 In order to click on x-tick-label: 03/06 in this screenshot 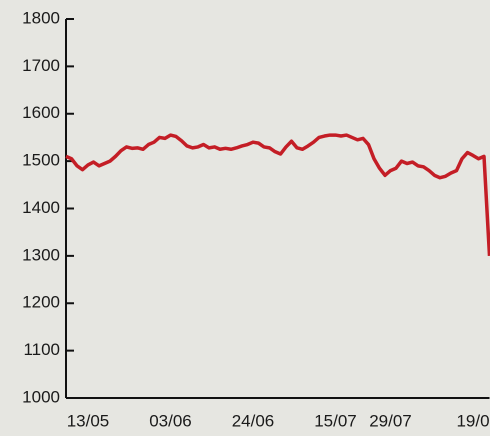, I will do `click(170, 420)`.